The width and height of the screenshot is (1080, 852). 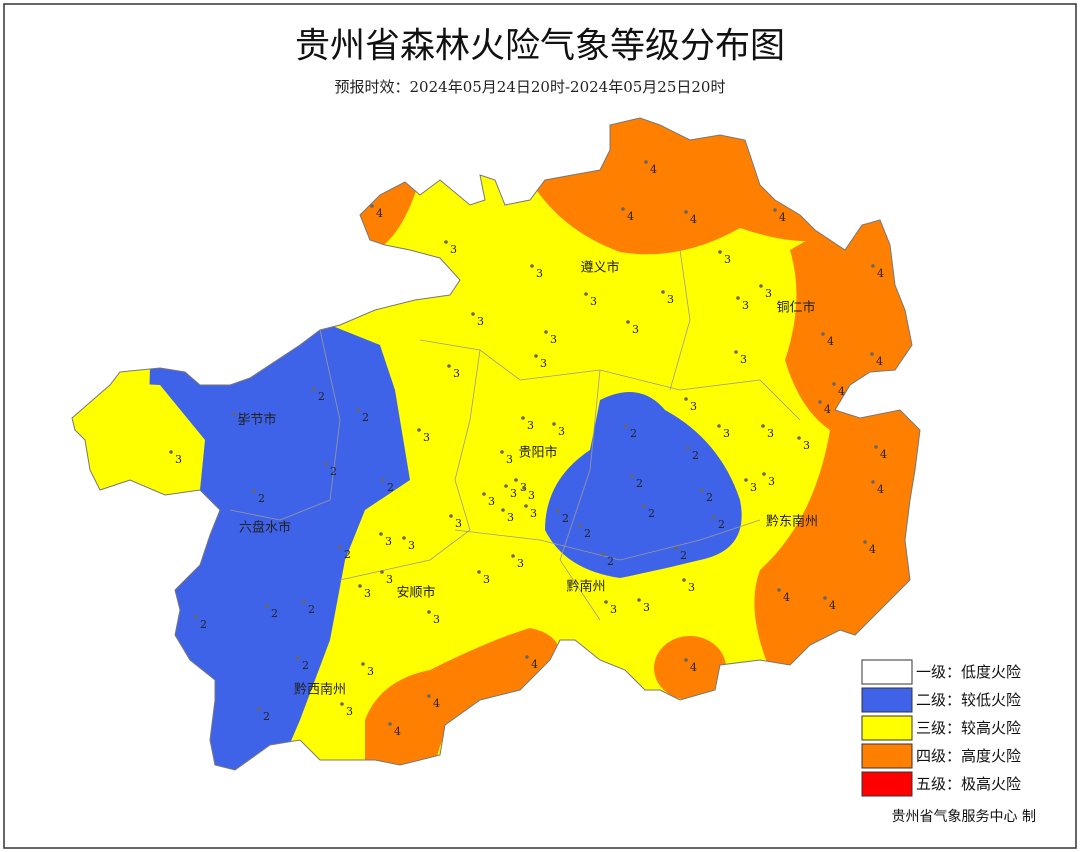 I want to click on city-label: 贵阳市, so click(x=537, y=453).